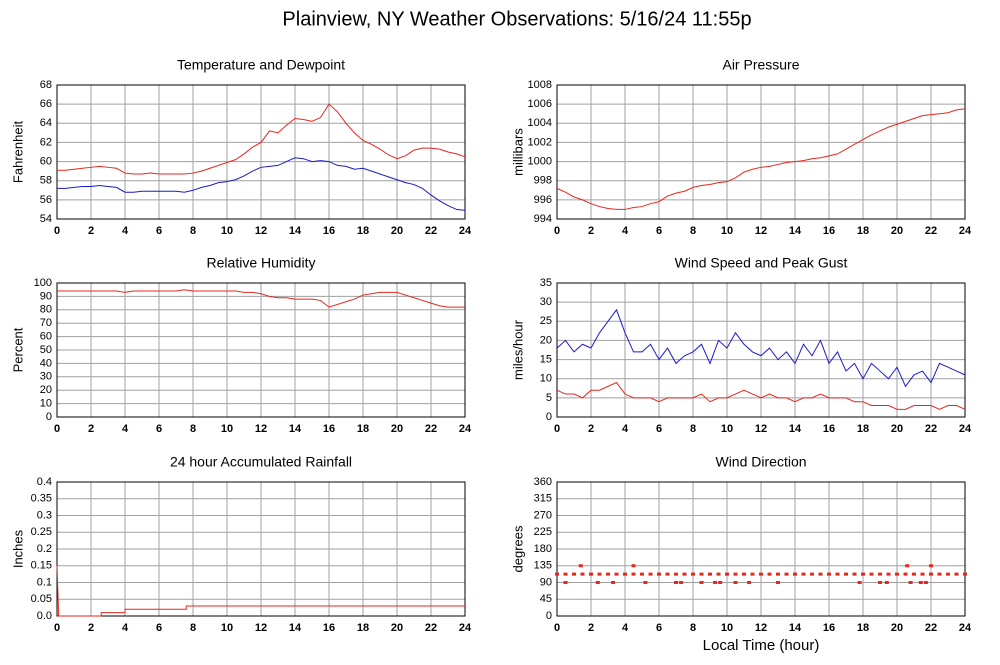 Image resolution: width=1000 pixels, height=665 pixels. Describe the element at coordinates (41, 532) in the screenshot. I see `y-tick-label: 0.25` at that location.